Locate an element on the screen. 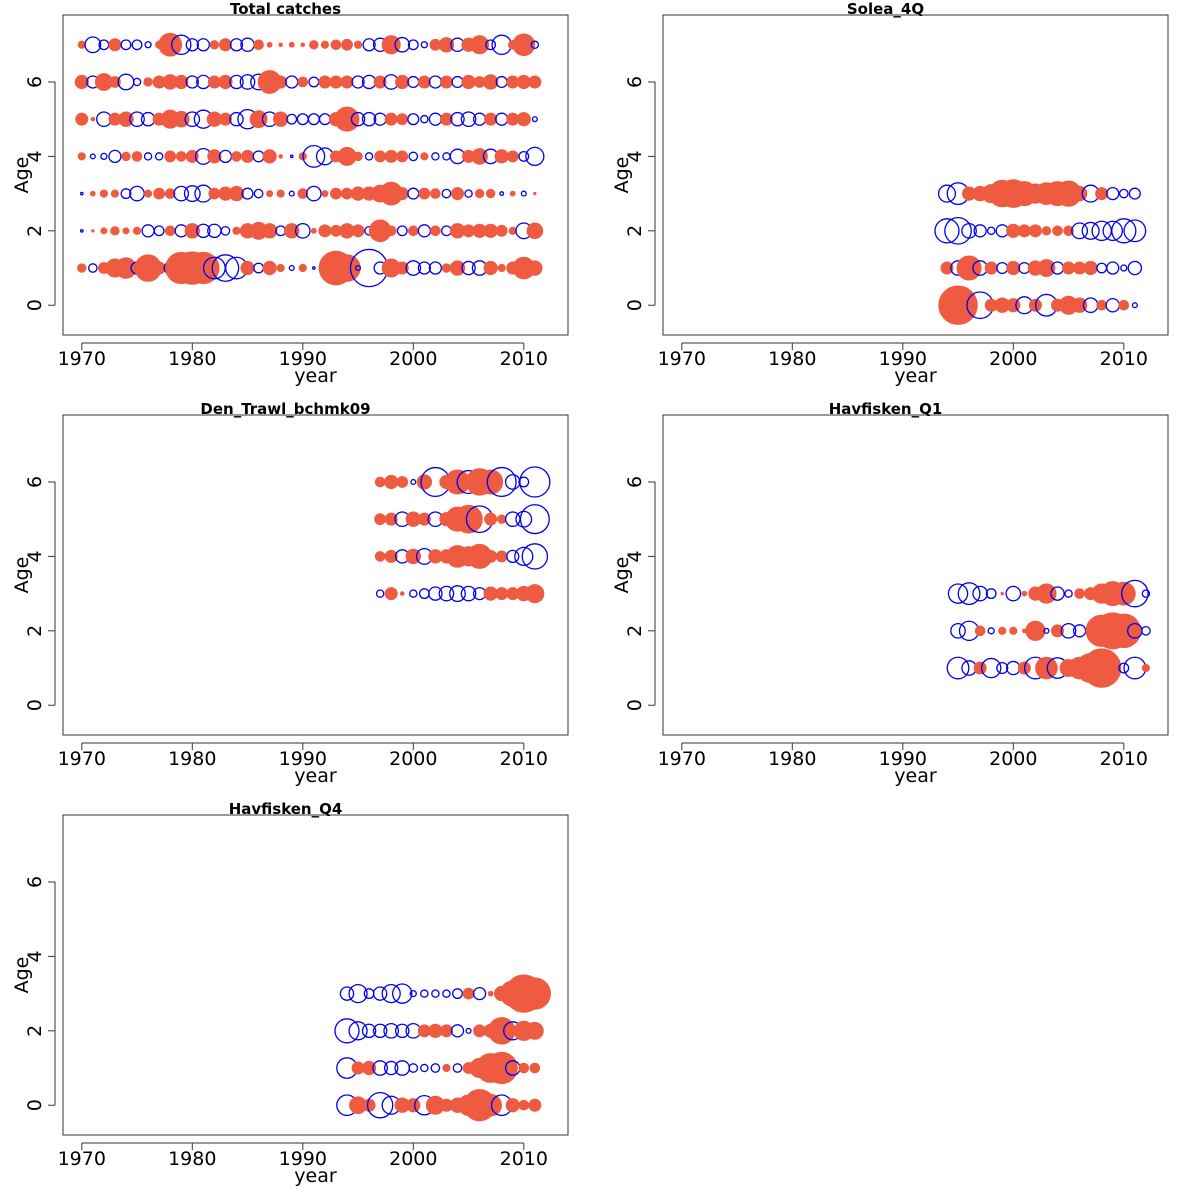 The image size is (1200, 1200). y-tick-label: 0 is located at coordinates (35, 1105).